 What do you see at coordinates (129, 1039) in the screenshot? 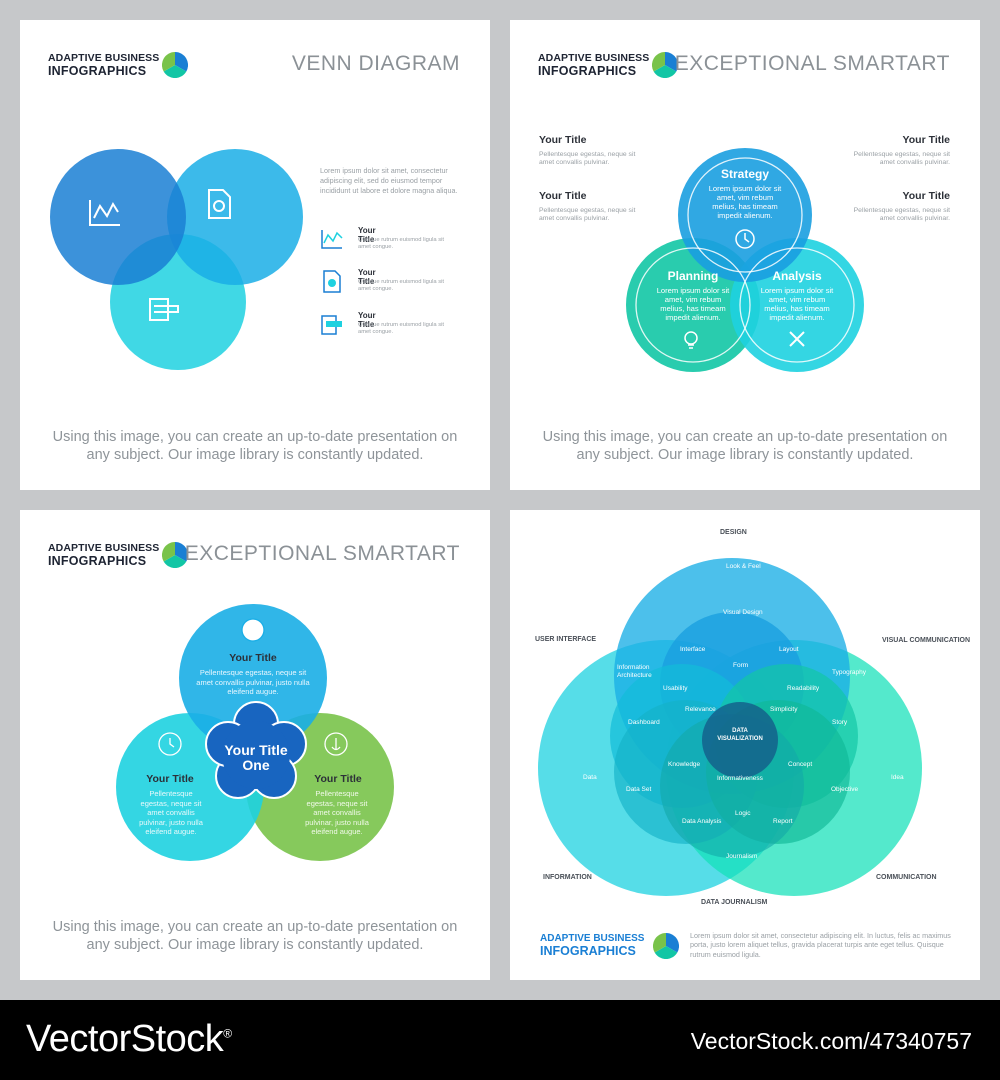
I see `vectorstock-logo: VectorStock®` at bounding box center [129, 1039].